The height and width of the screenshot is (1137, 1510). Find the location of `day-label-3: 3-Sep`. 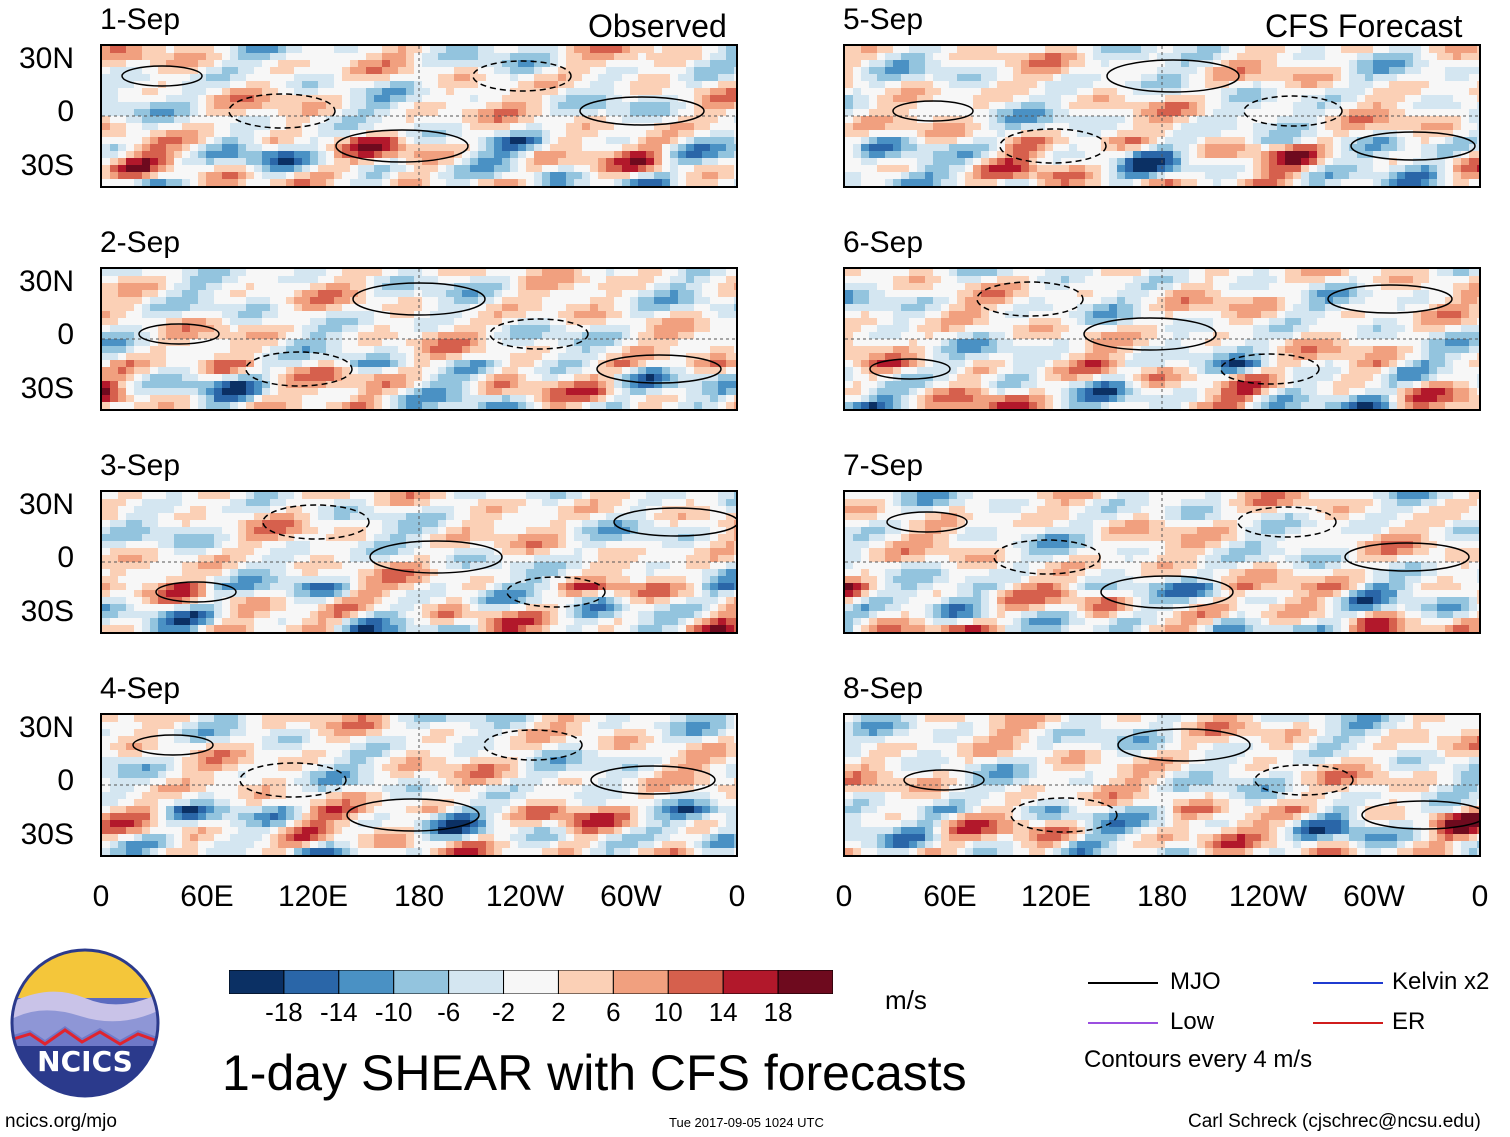

day-label-3: 3-Sep is located at coordinates (140, 465).